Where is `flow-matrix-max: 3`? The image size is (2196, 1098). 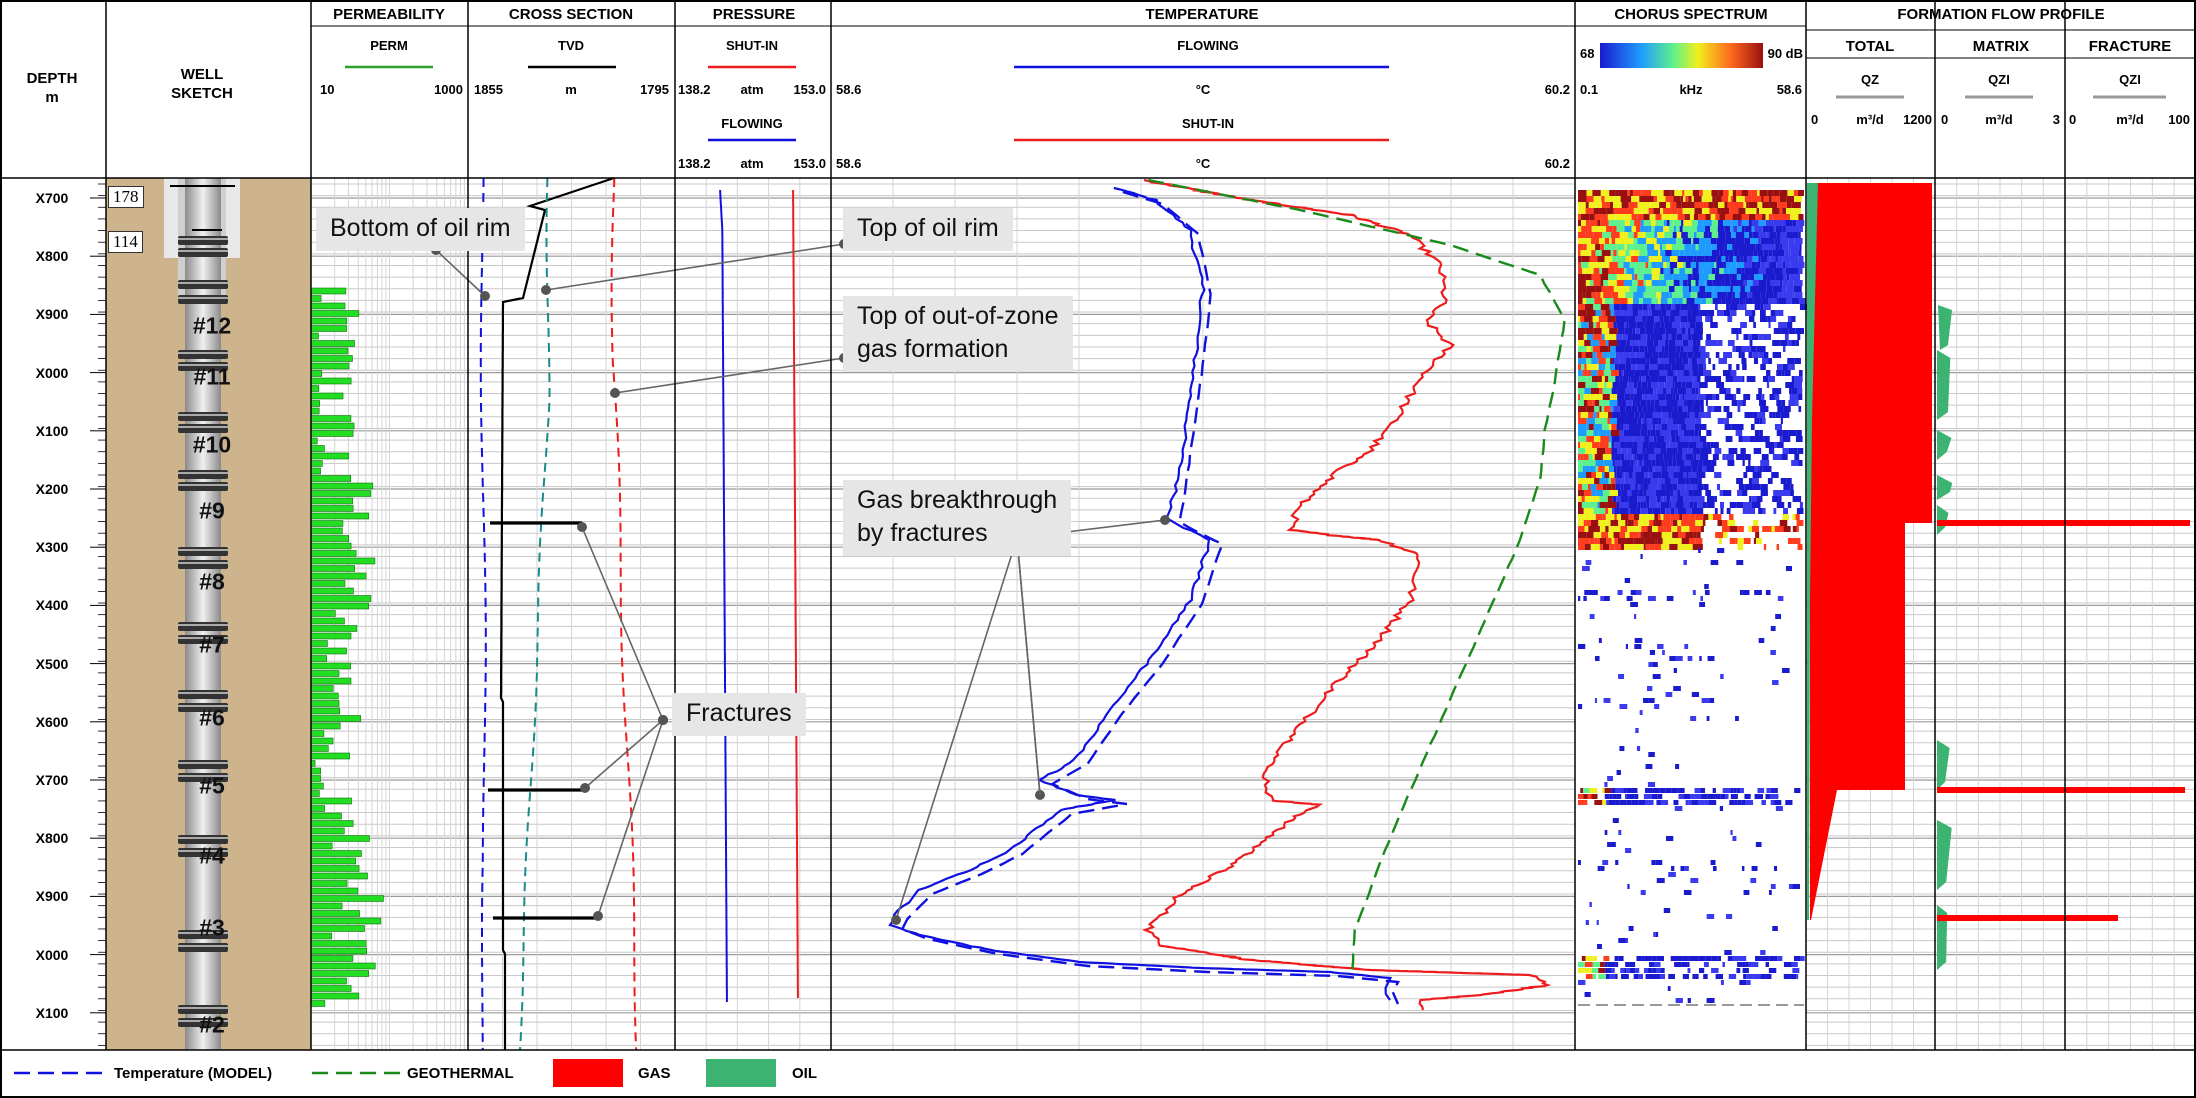 flow-matrix-max: 3 is located at coordinates (2056, 119).